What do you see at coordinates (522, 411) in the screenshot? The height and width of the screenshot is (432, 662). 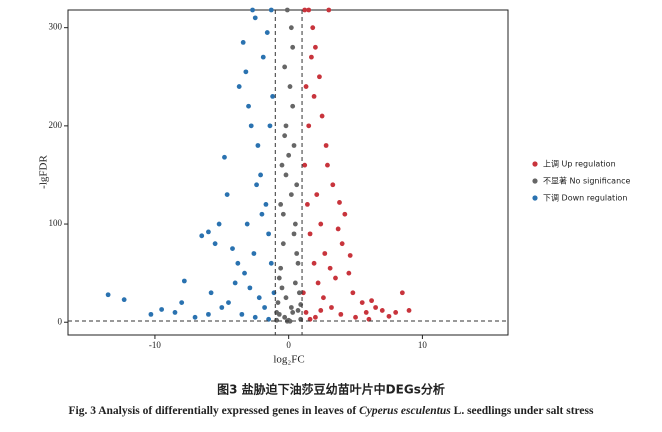 I see `caption-part: L. seedlings under salt stress` at bounding box center [522, 411].